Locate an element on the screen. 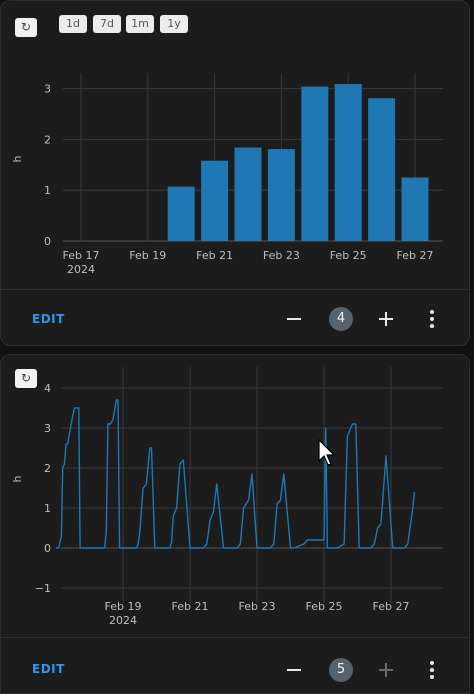 Image resolution: width=474 pixels, height=694 pixels. range-button-1m: 1m is located at coordinates (140, 24).